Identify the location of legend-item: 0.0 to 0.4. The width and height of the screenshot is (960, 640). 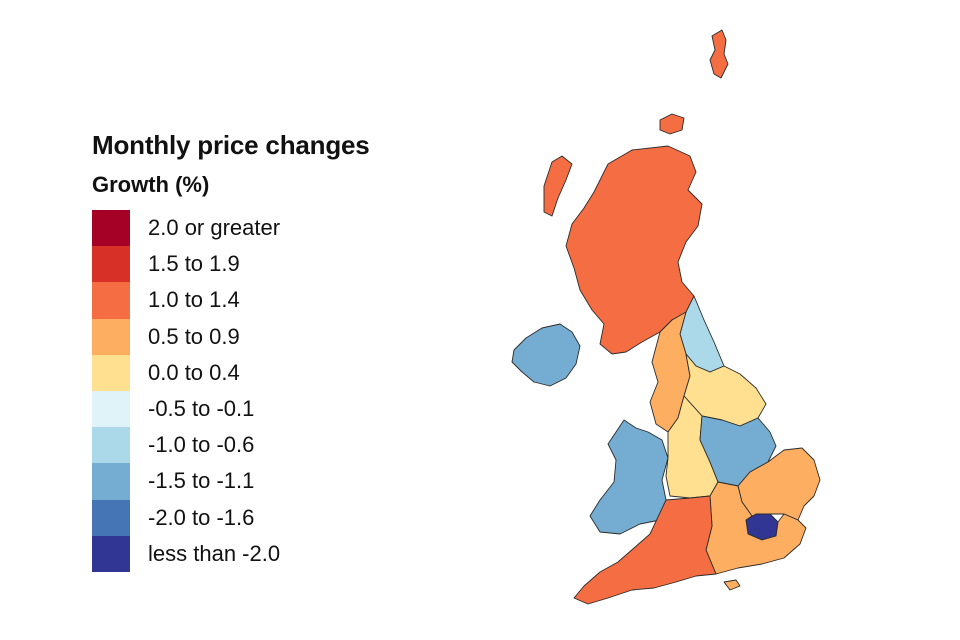
(262, 372).